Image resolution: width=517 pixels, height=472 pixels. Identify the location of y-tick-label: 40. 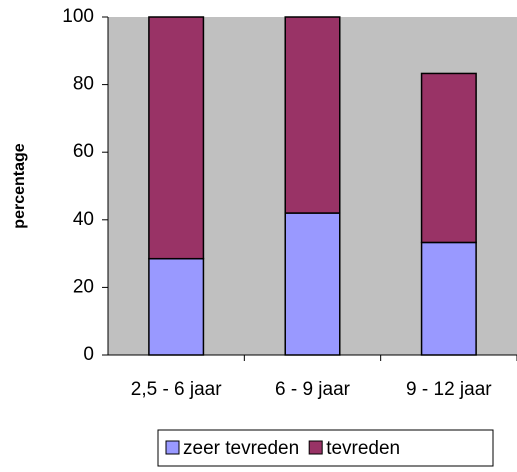
(83, 219).